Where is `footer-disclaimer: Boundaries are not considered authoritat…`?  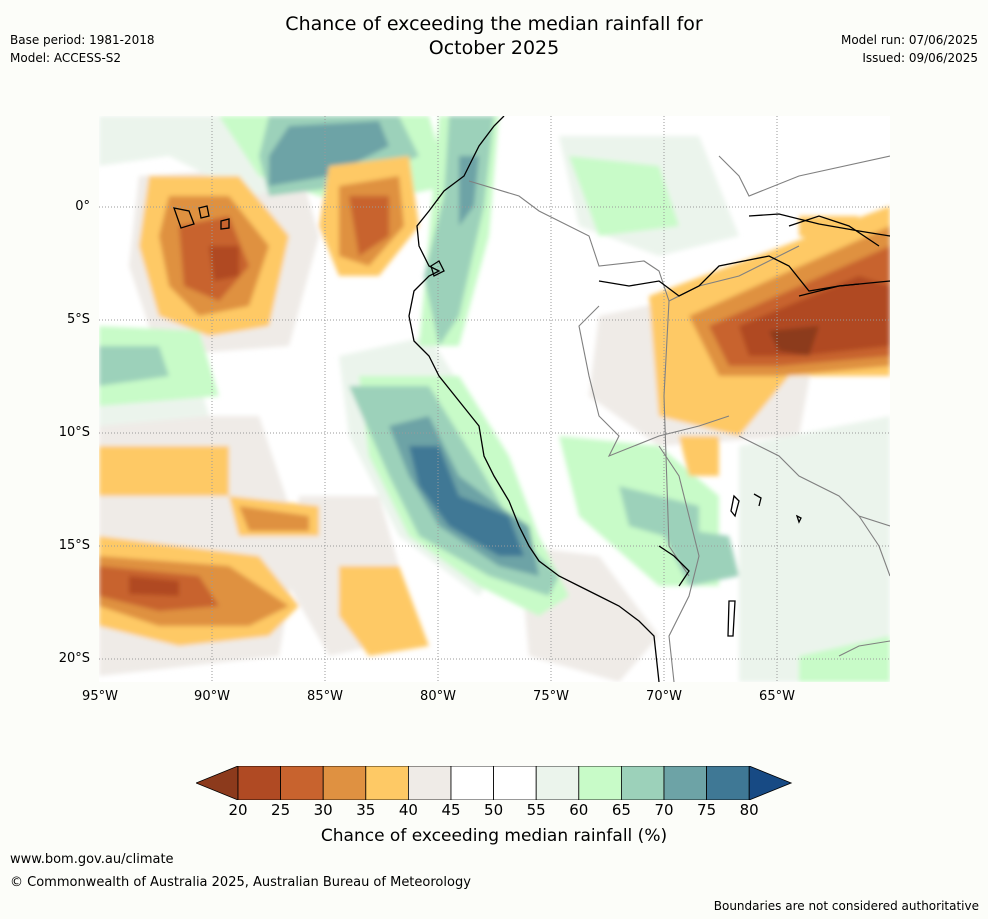
footer-disclaimer: Boundaries are not considered authoritat… is located at coordinates (846, 906).